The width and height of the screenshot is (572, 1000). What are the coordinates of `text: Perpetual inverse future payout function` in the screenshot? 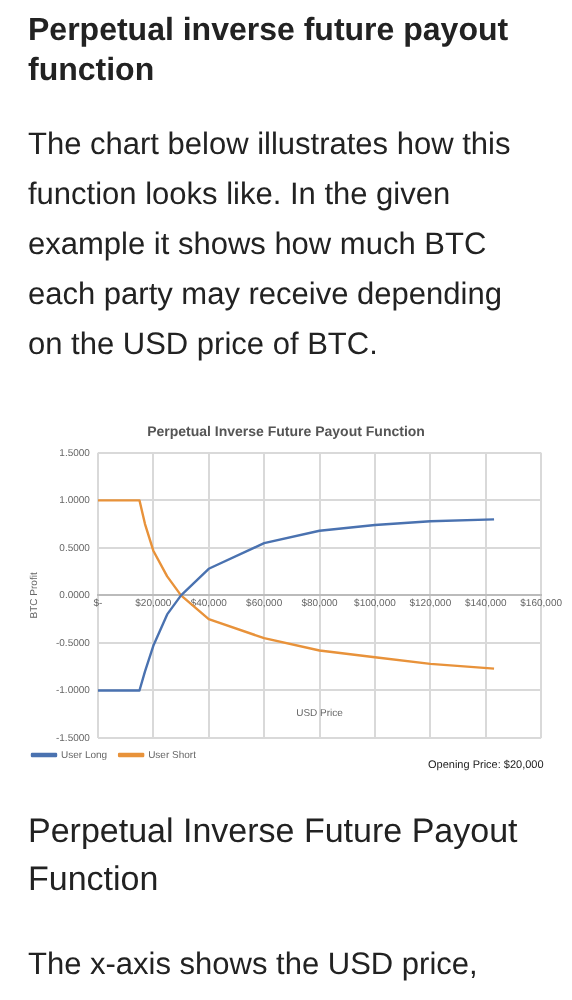 It's located at (269, 52).